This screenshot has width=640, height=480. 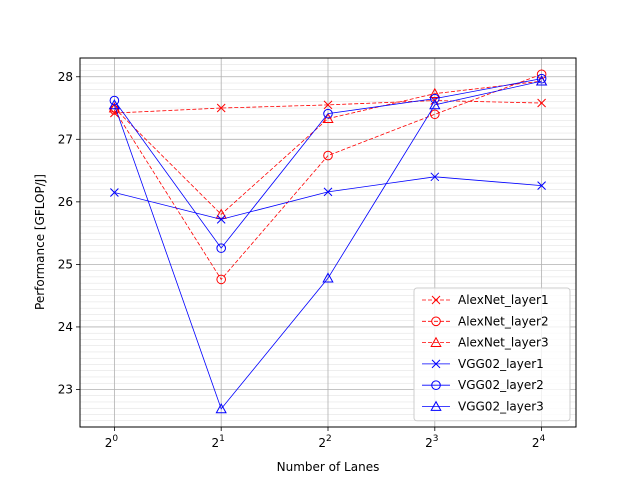 I want to click on x-tick-exponent: 4, so click(x=543, y=439).